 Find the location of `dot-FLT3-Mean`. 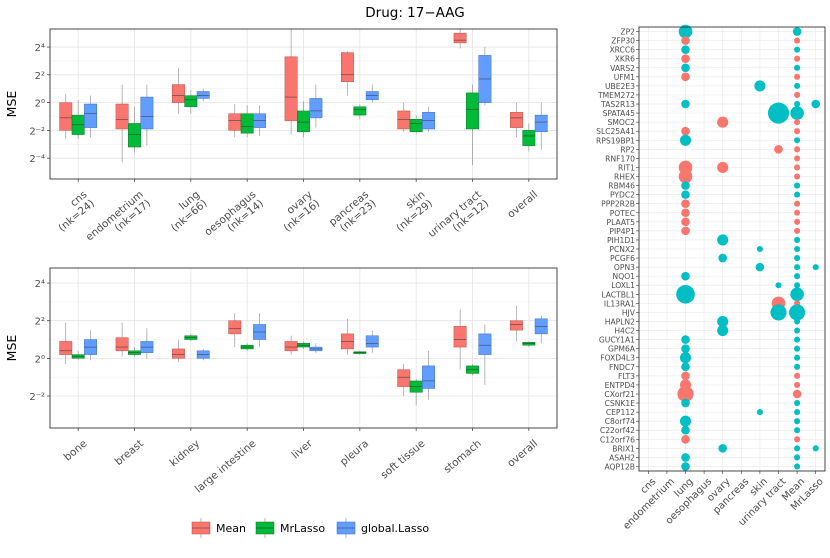

dot-FLT3-Mean is located at coordinates (797, 375).